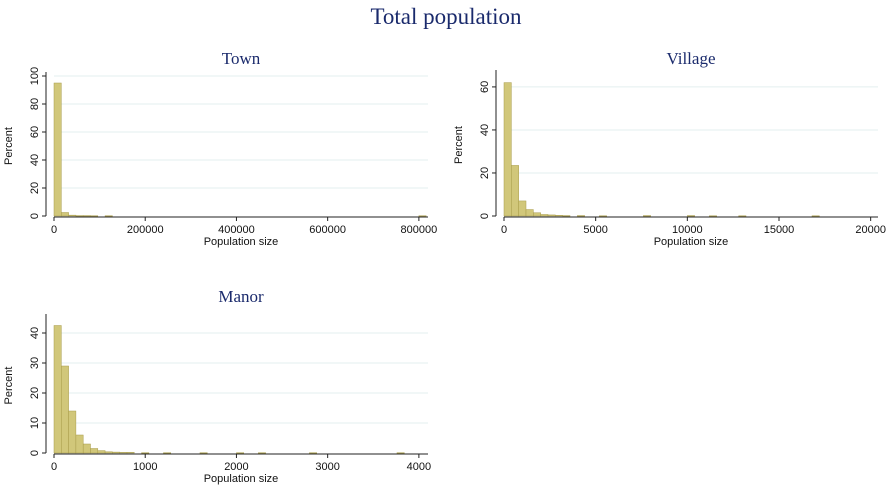 The height and width of the screenshot is (494, 892). I want to click on manor-panel-title: Manor, so click(241, 296).